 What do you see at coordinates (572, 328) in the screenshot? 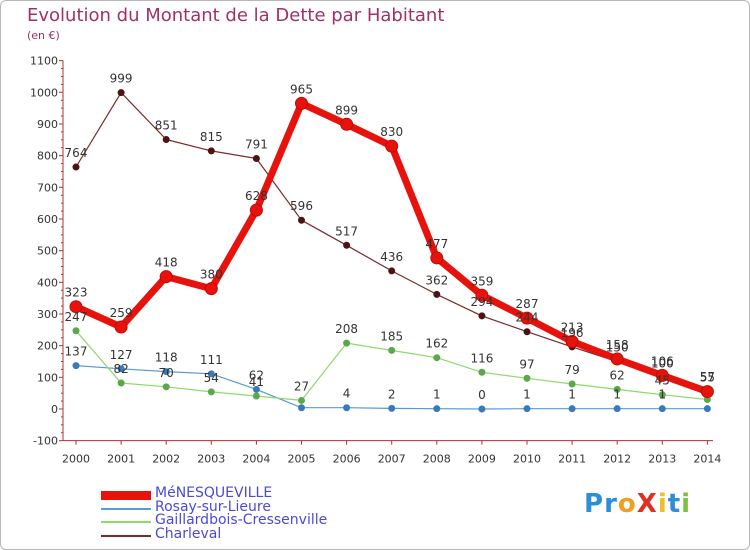
I see `data-label: 213` at bounding box center [572, 328].